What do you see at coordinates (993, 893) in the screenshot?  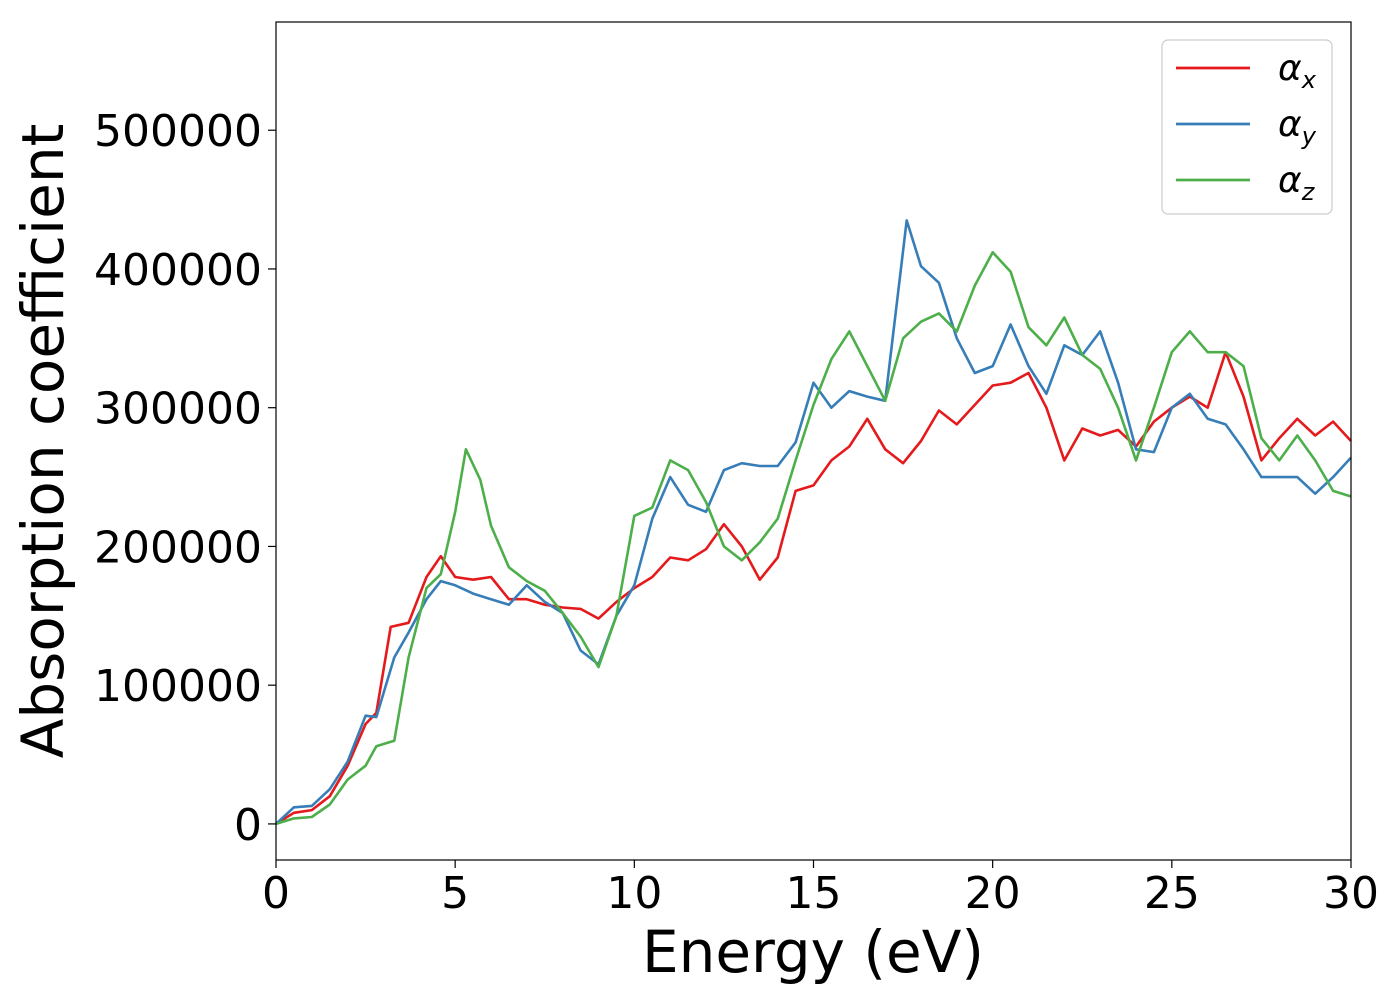 I see `x-tick-label: 20` at bounding box center [993, 893].